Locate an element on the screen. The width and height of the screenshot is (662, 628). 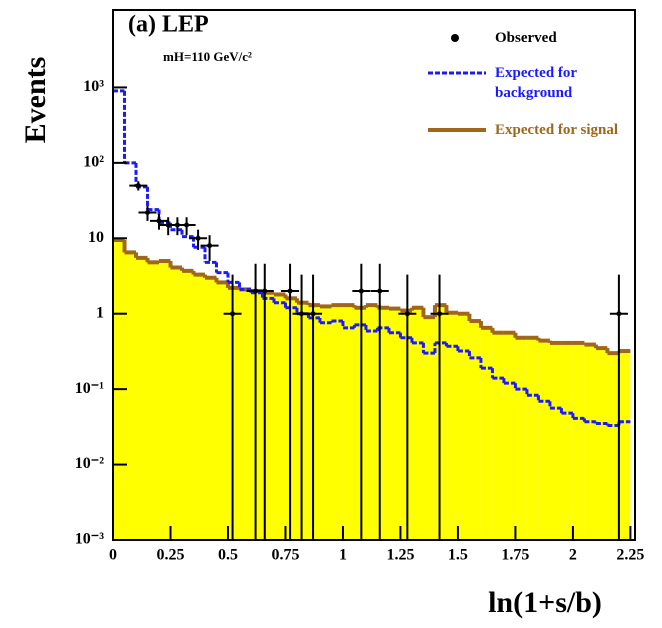
chart-subtitle: mH=110 GeV/c² is located at coordinates (207, 56).